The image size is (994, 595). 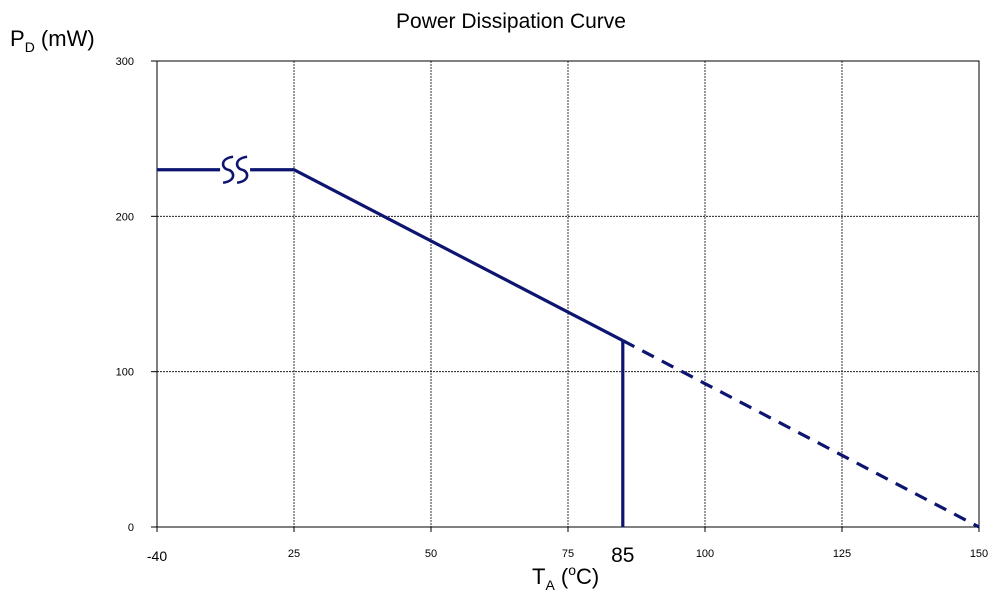 I want to click on annotations: 85, so click(x=622, y=555).